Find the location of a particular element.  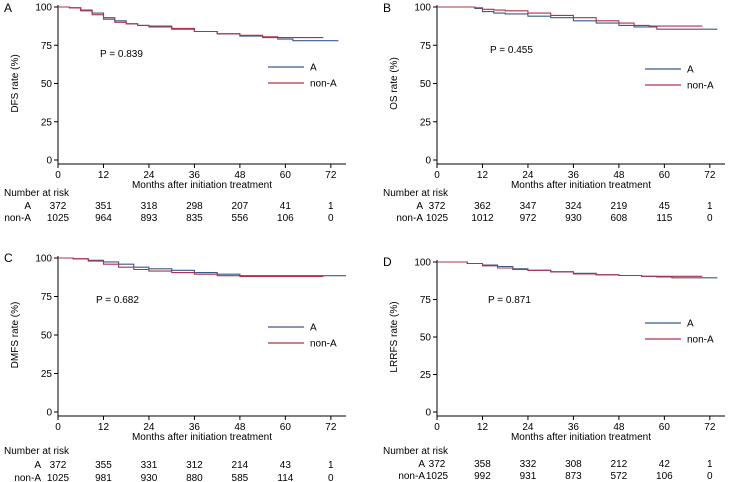

risk-cell: 212 is located at coordinates (619, 464).